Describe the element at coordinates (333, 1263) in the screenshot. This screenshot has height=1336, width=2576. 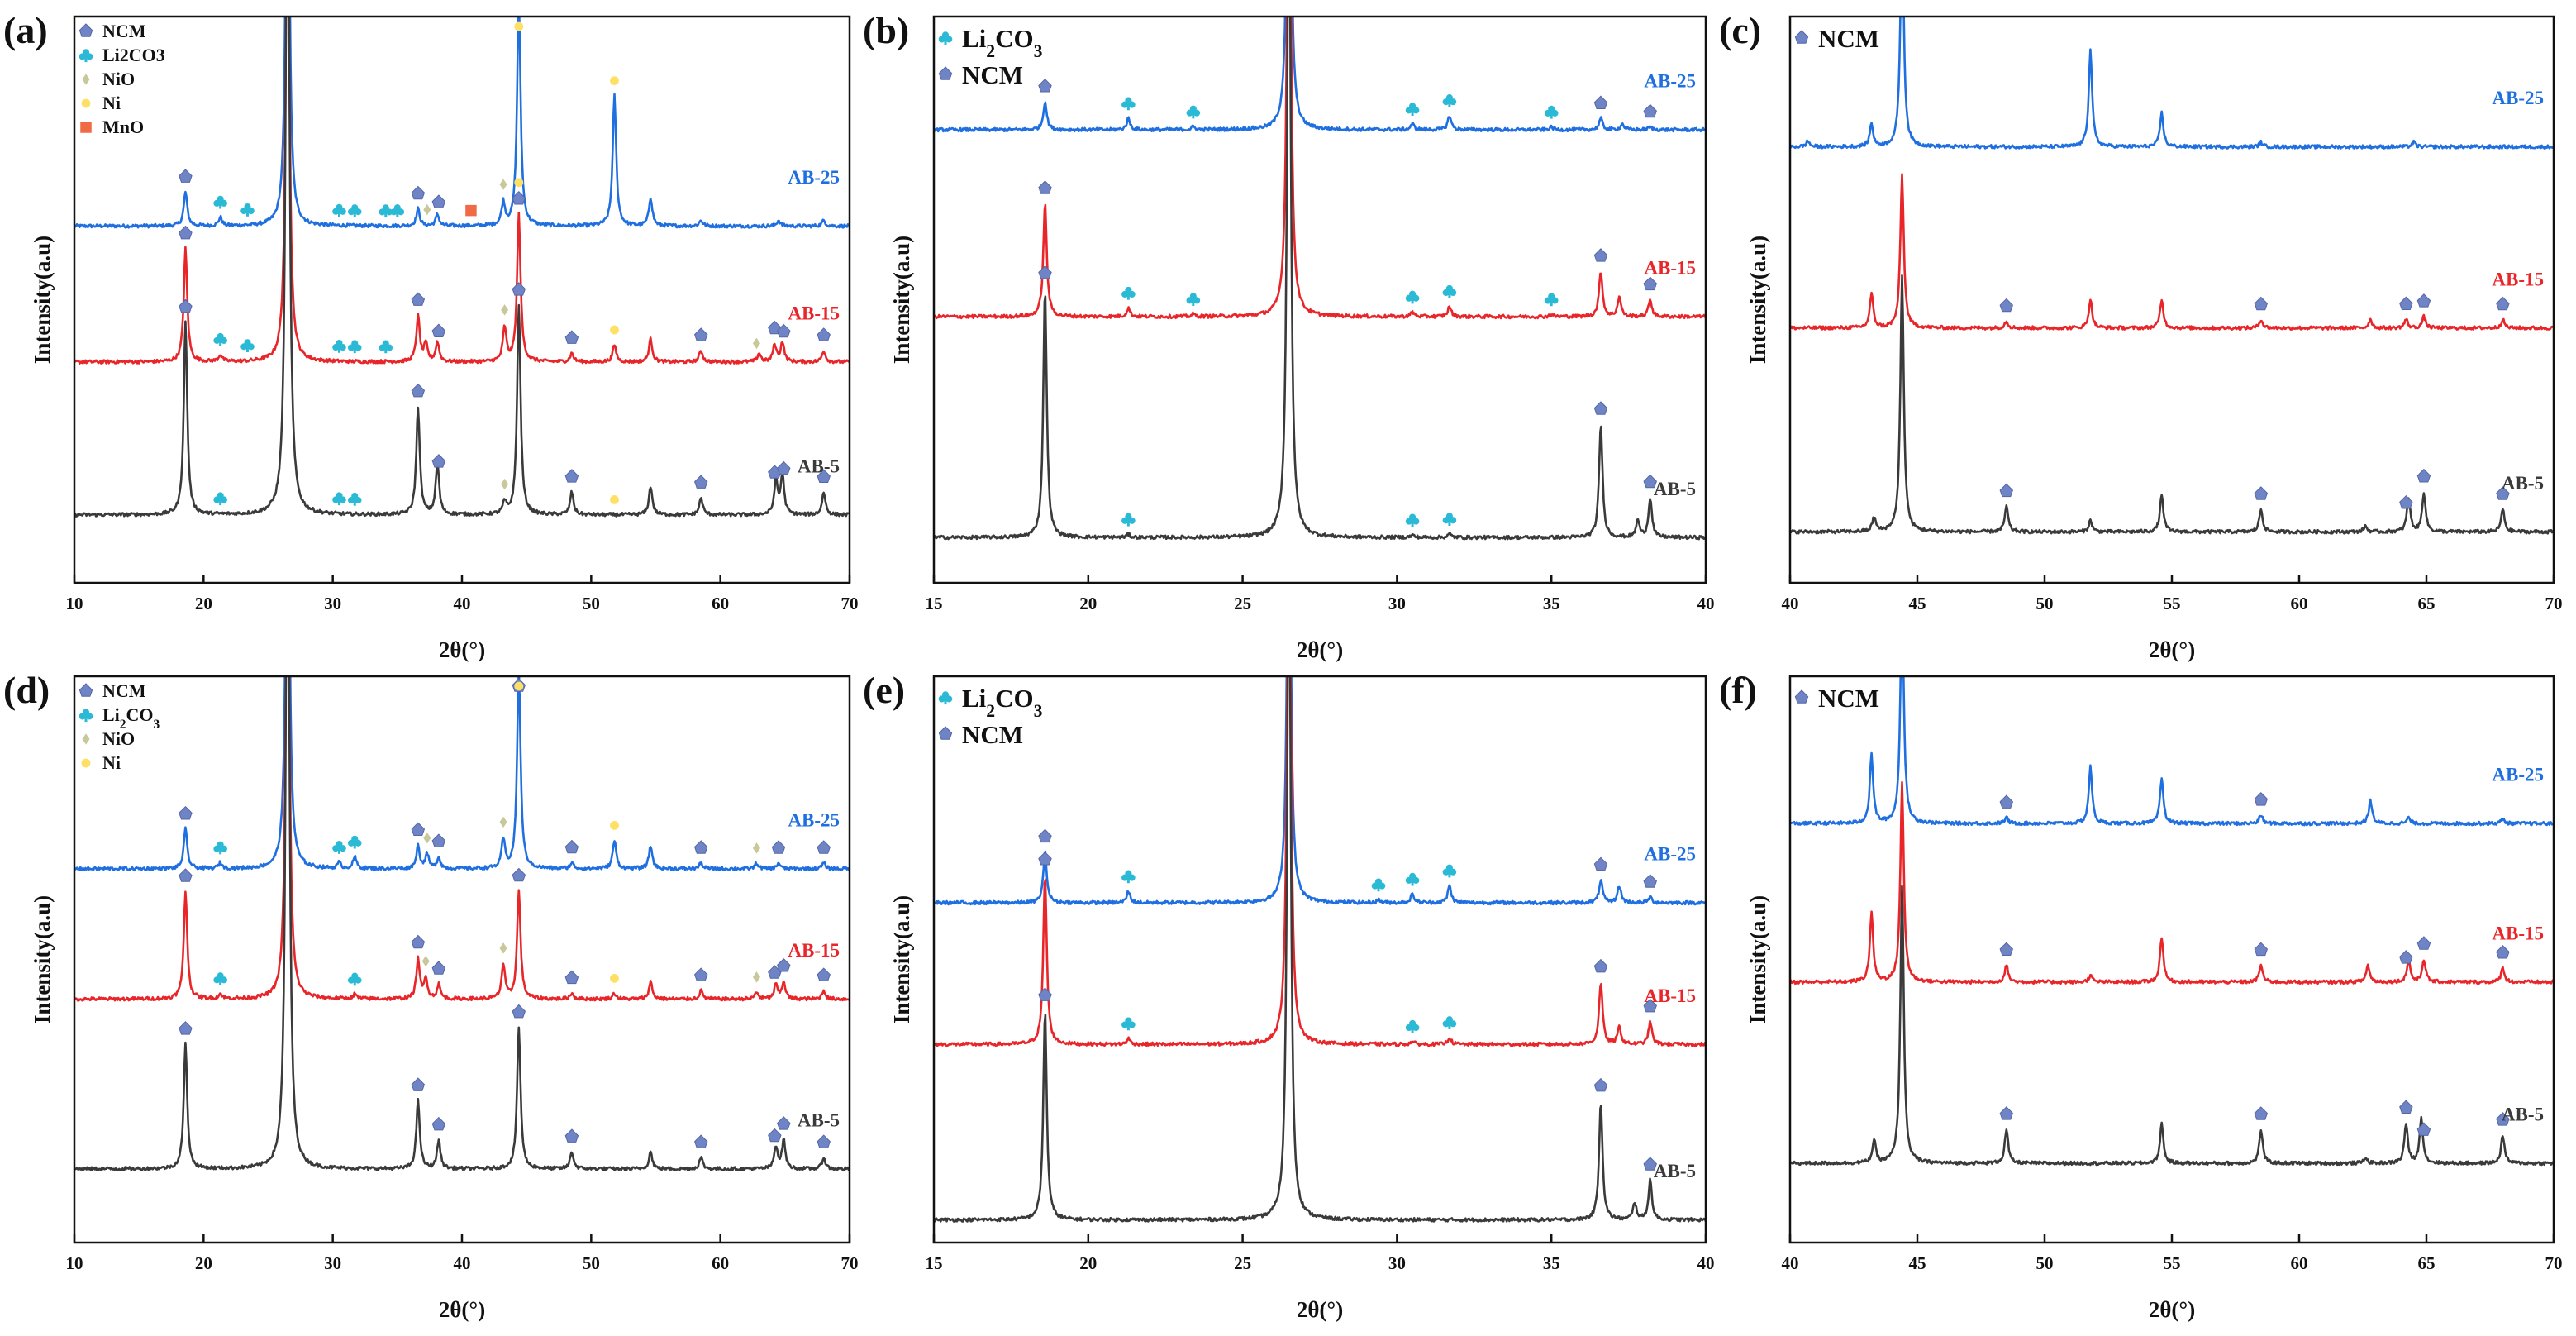
I see `x-tick-label: 30` at that location.